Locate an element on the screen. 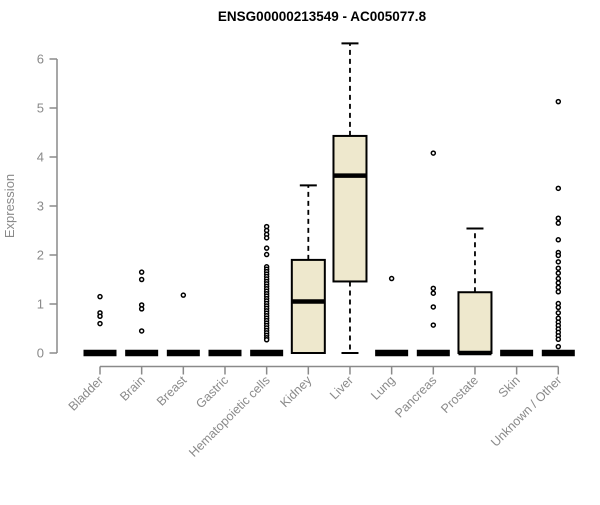  y-tick-label: 2 is located at coordinates (40, 255).